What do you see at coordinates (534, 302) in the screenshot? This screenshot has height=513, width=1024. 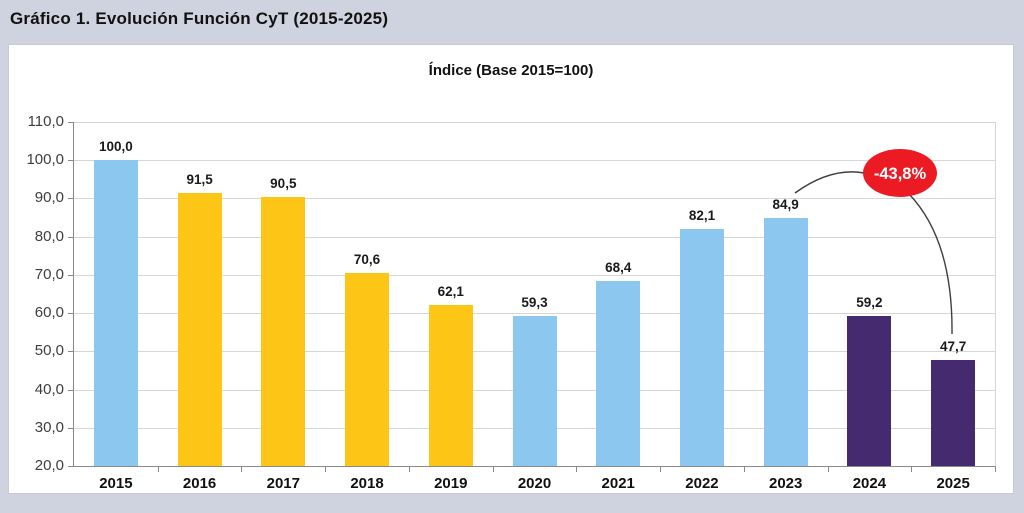 I see `bar-value-label: 59,3` at bounding box center [534, 302].